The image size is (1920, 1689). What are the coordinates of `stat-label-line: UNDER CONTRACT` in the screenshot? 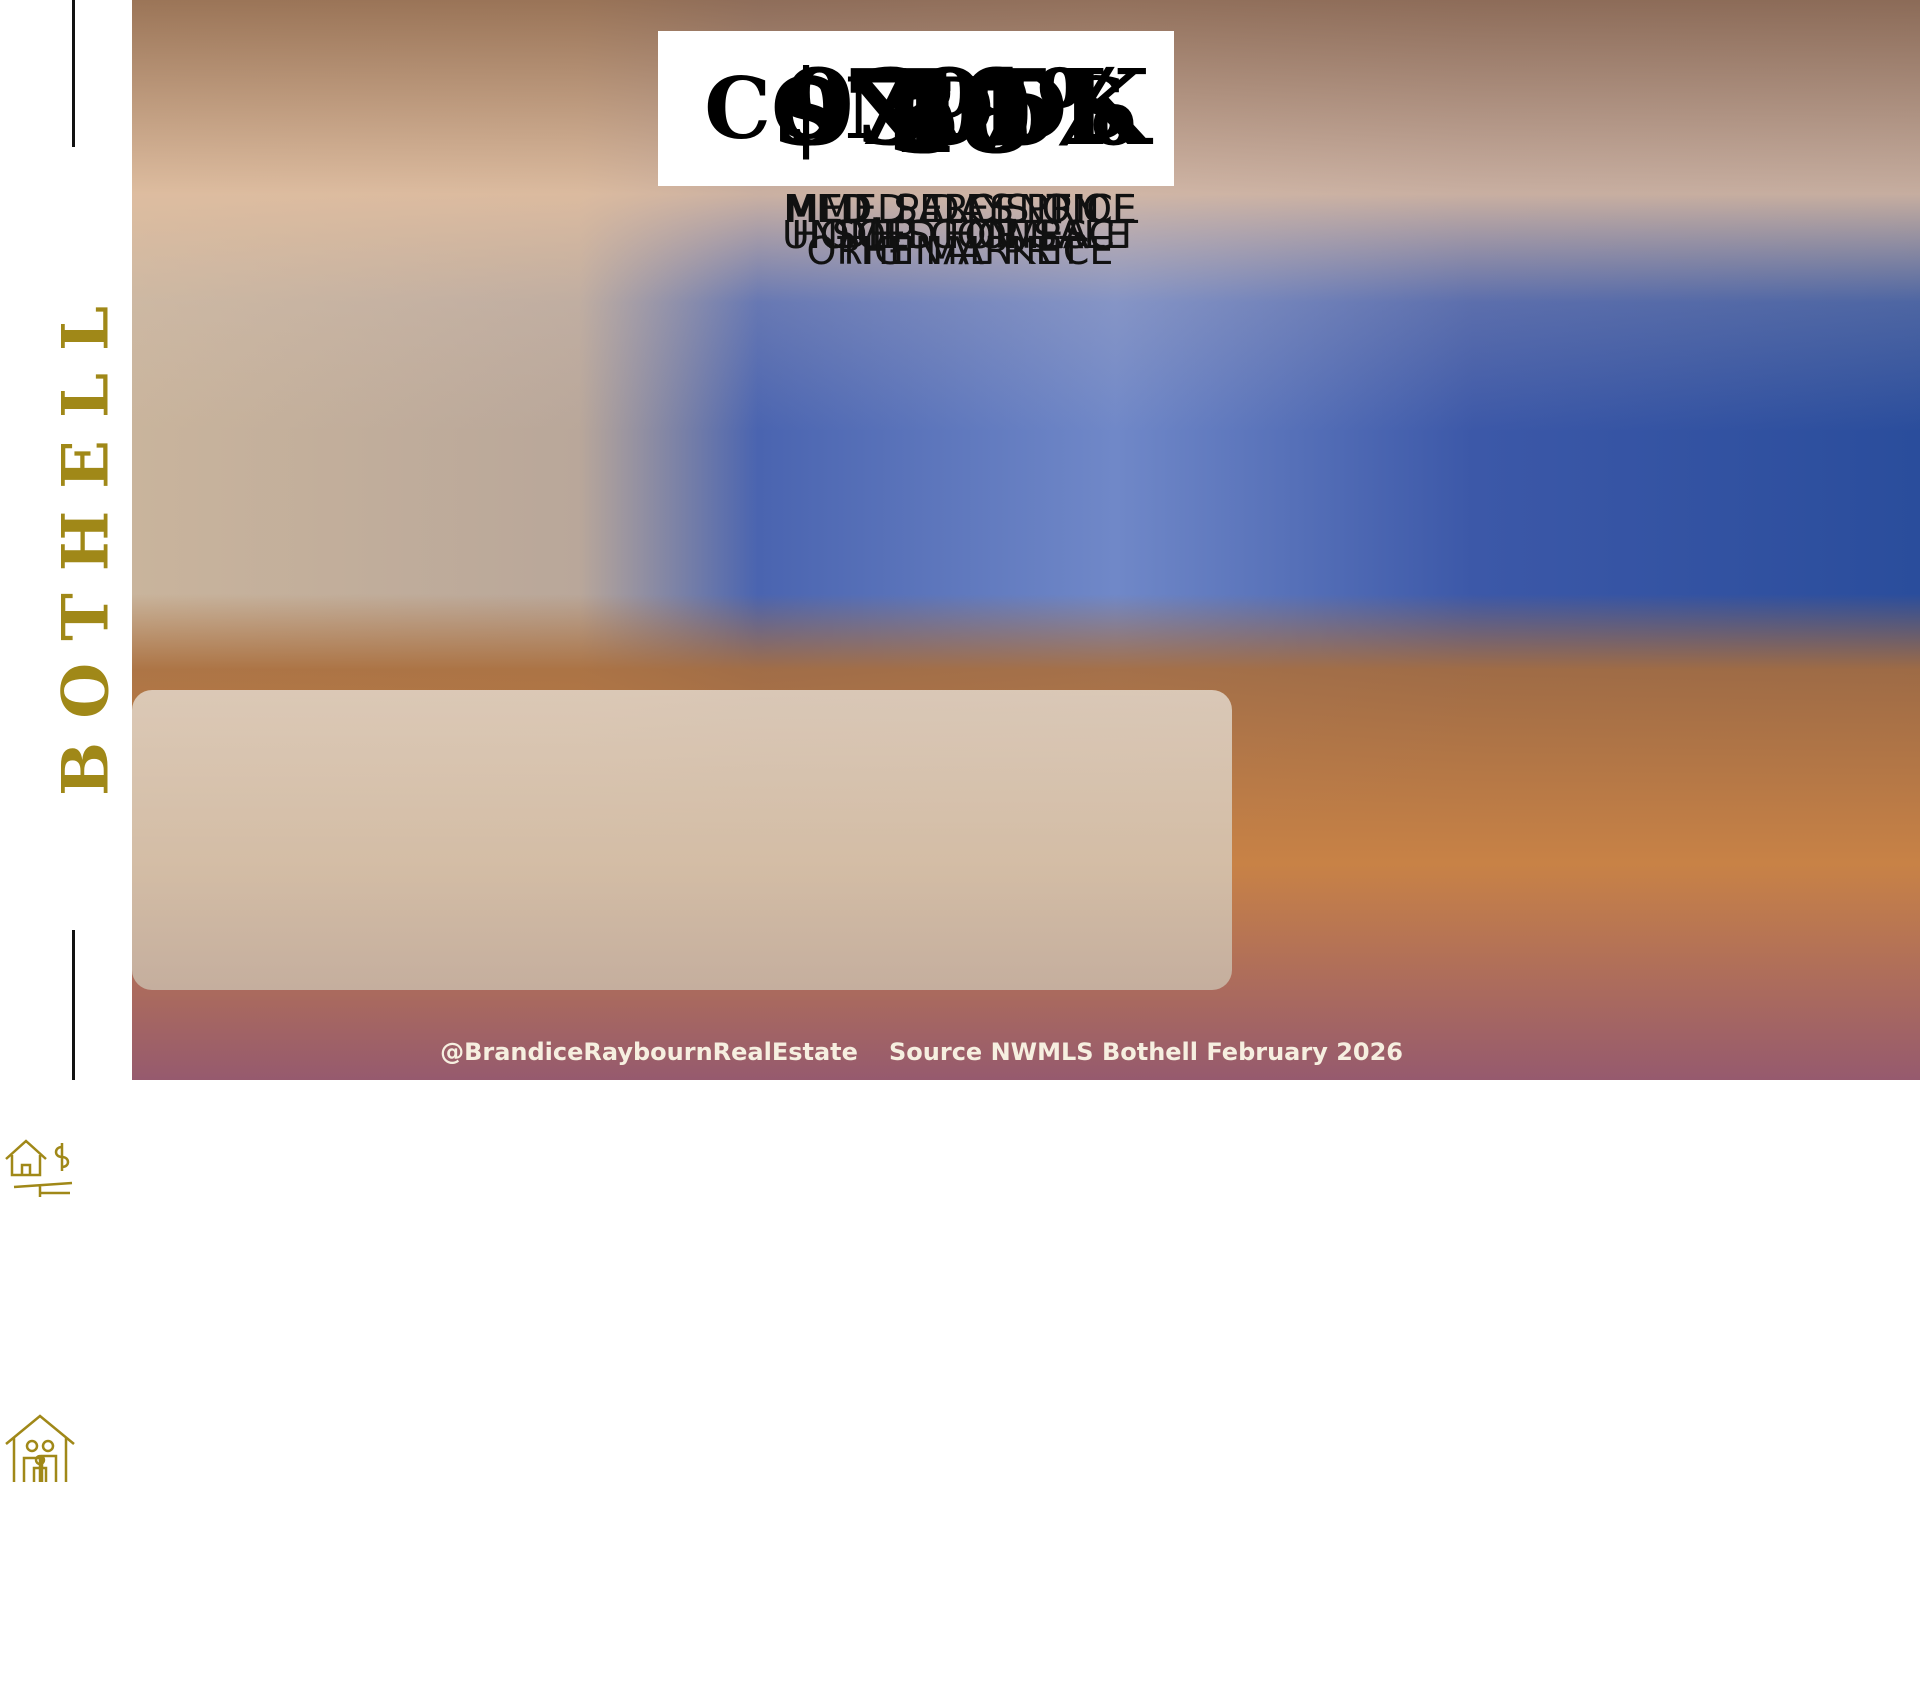 It's located at (959, 235).